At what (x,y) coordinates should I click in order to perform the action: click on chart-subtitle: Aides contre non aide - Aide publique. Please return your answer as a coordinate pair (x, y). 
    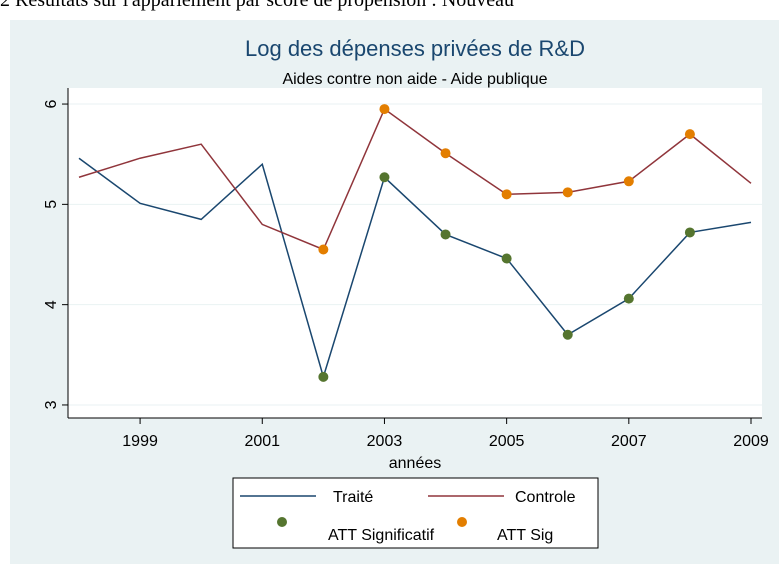
    Looking at the image, I should click on (414, 79).